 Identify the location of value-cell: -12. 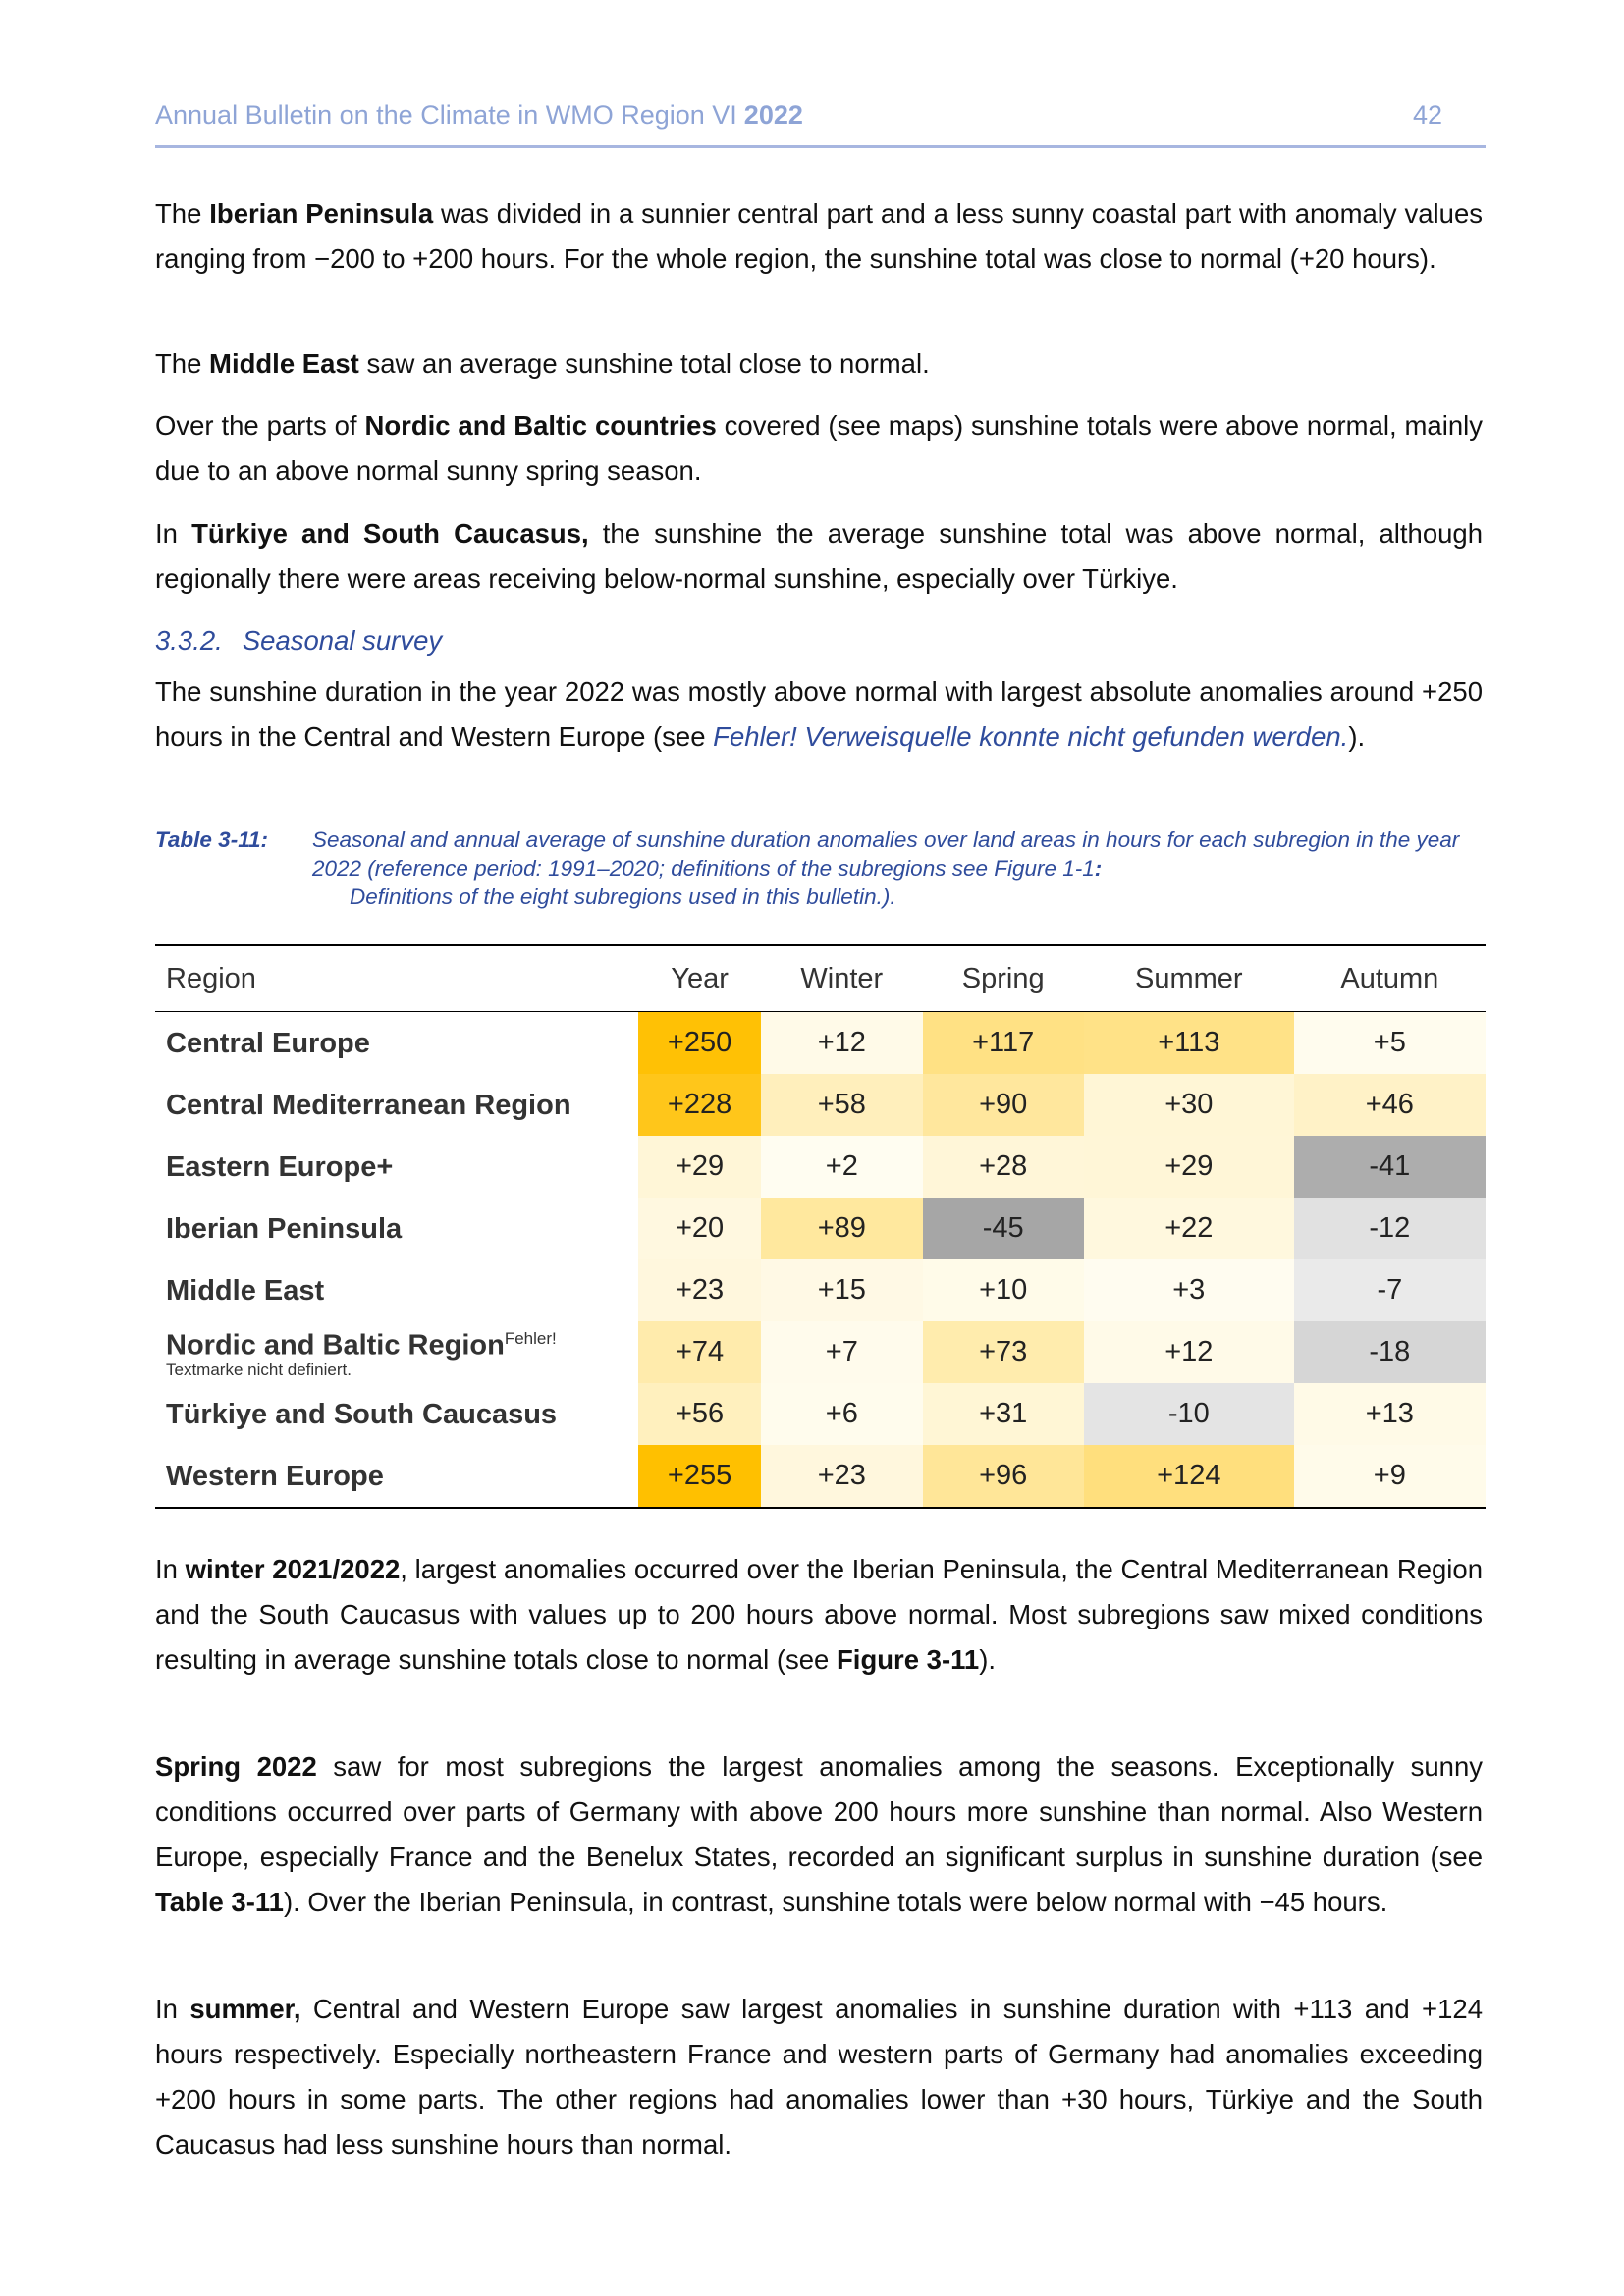
(1389, 1228).